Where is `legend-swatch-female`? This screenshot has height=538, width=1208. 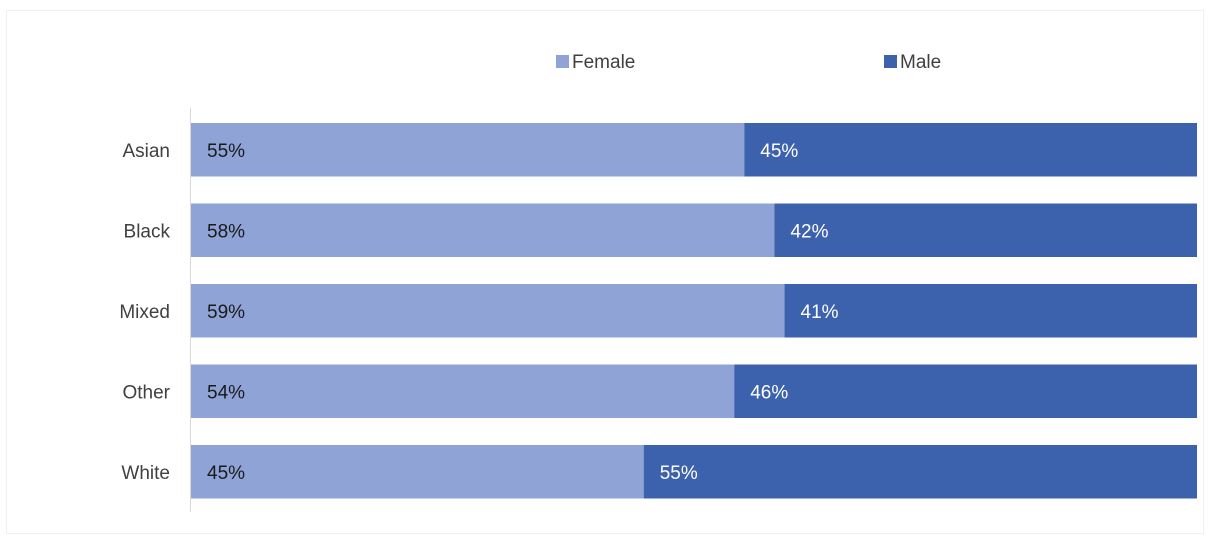
legend-swatch-female is located at coordinates (562, 61).